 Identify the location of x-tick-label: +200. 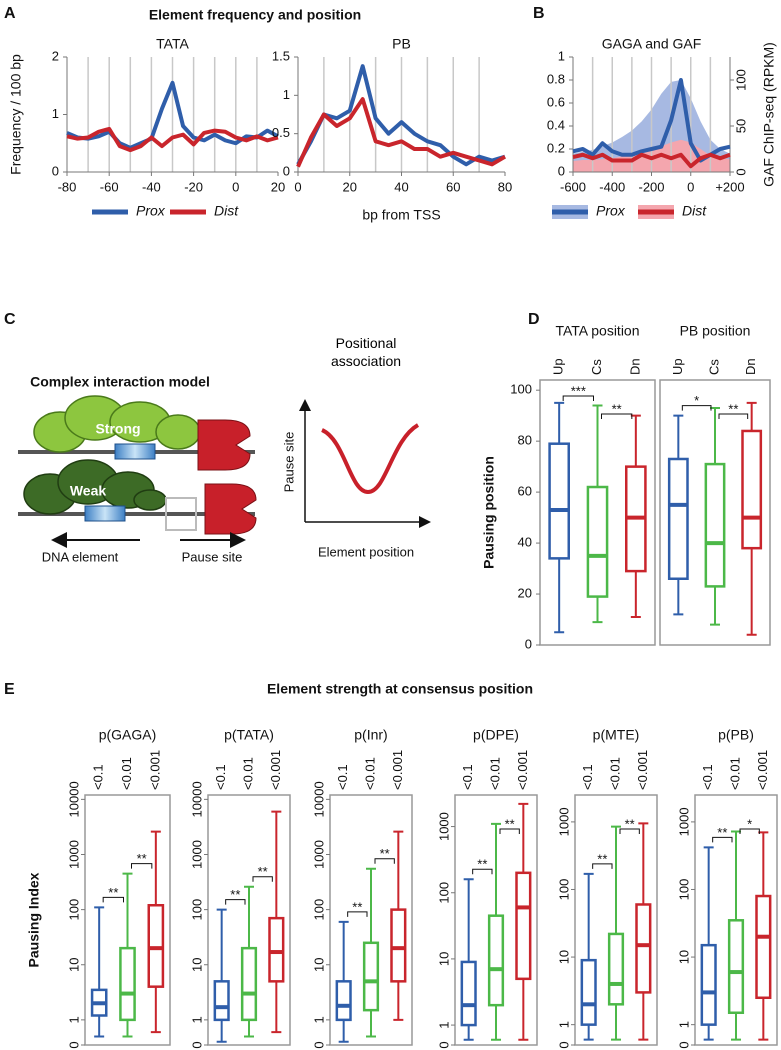
(729, 186).